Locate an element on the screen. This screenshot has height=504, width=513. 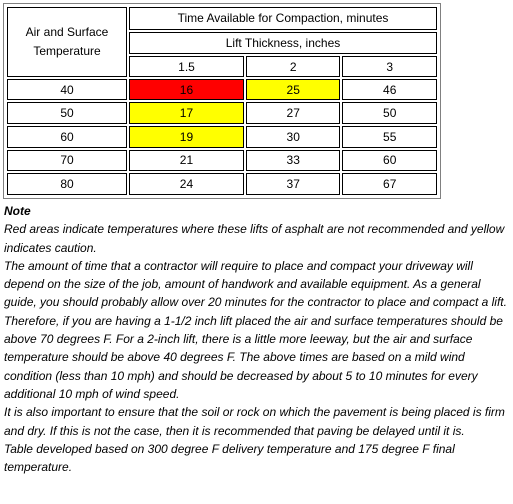
row-header-line-1: Air and Surface is located at coordinates (67, 31).